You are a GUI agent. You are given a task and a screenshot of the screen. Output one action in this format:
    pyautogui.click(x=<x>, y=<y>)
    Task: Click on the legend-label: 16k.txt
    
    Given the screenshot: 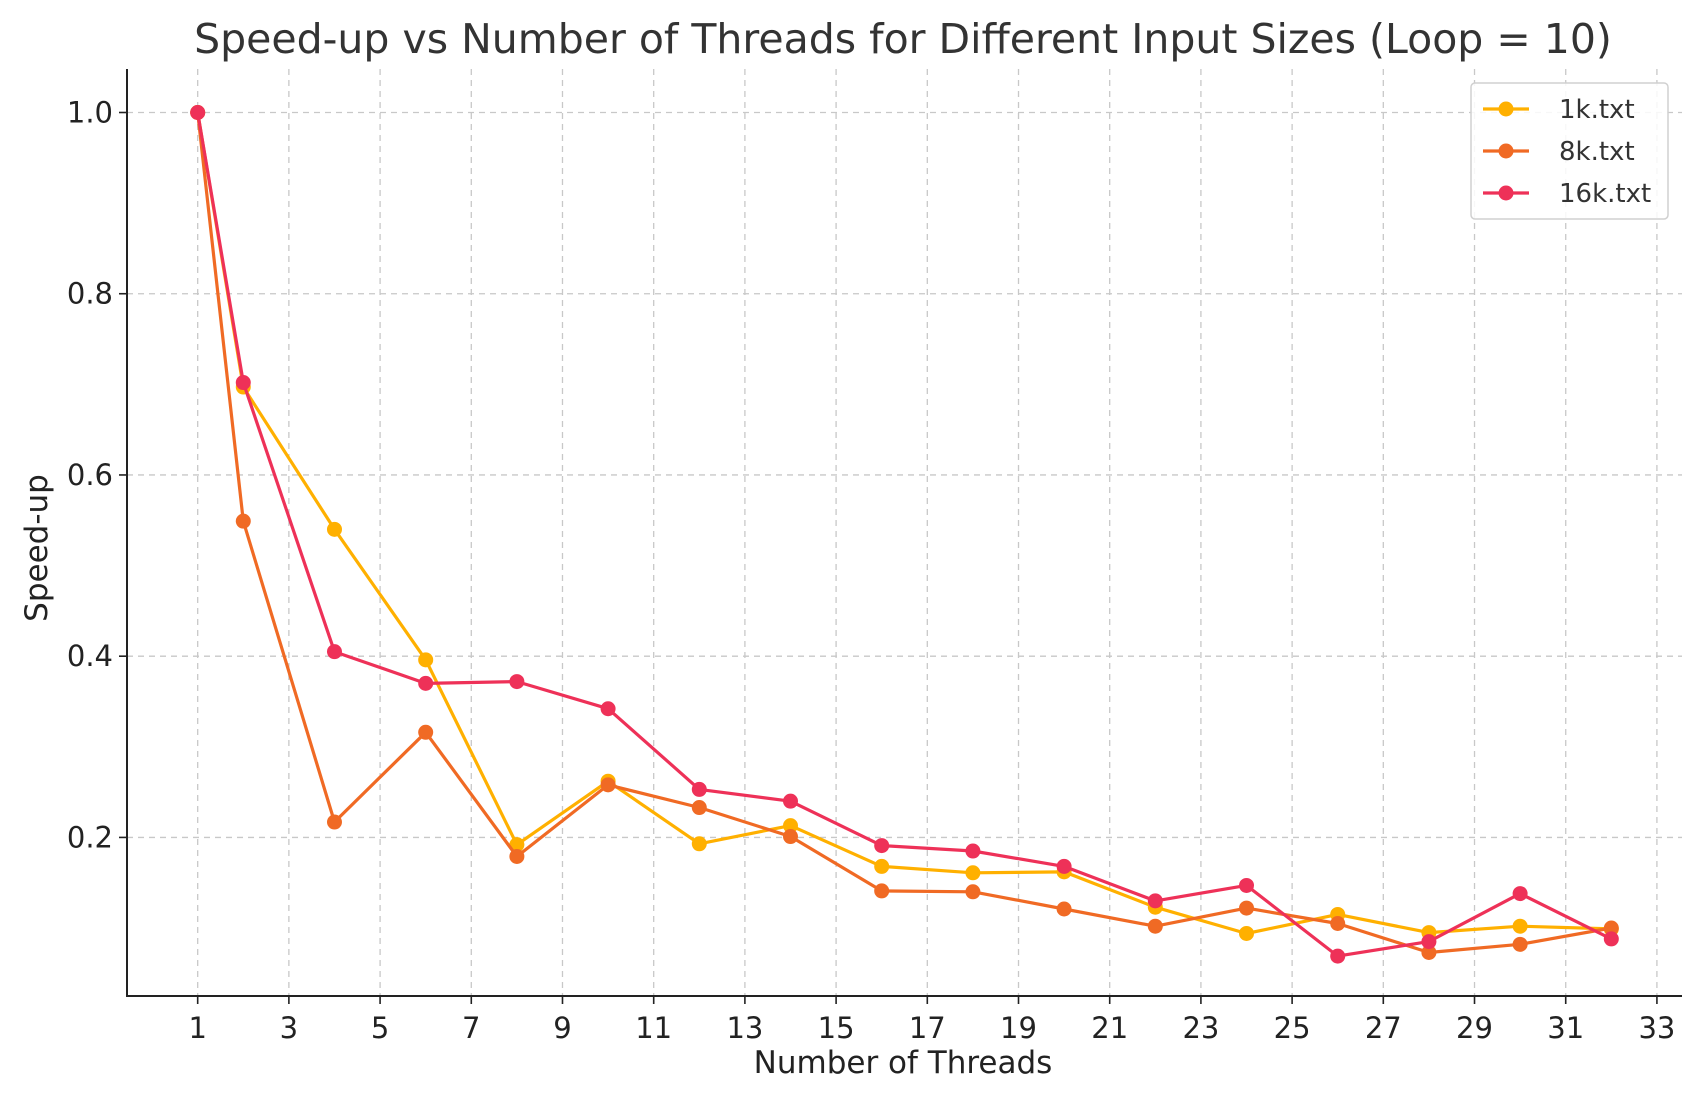 What is the action you would take?
    pyautogui.click(x=1605, y=194)
    